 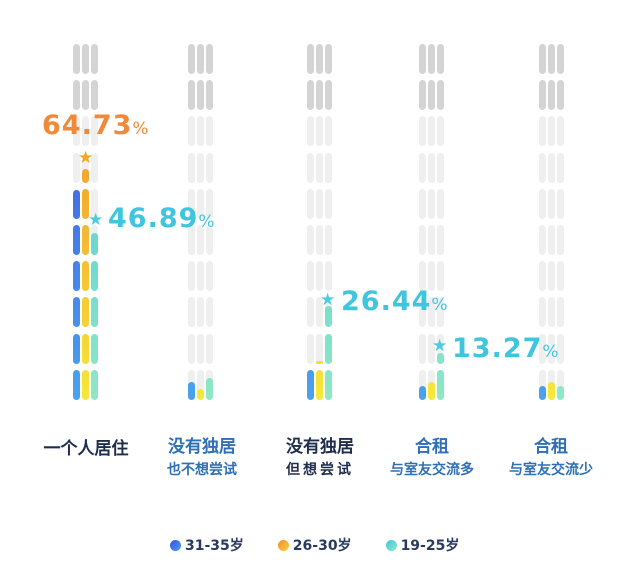 What do you see at coordinates (430, 546) in the screenshot?
I see `legend-label: 19-25岁` at bounding box center [430, 546].